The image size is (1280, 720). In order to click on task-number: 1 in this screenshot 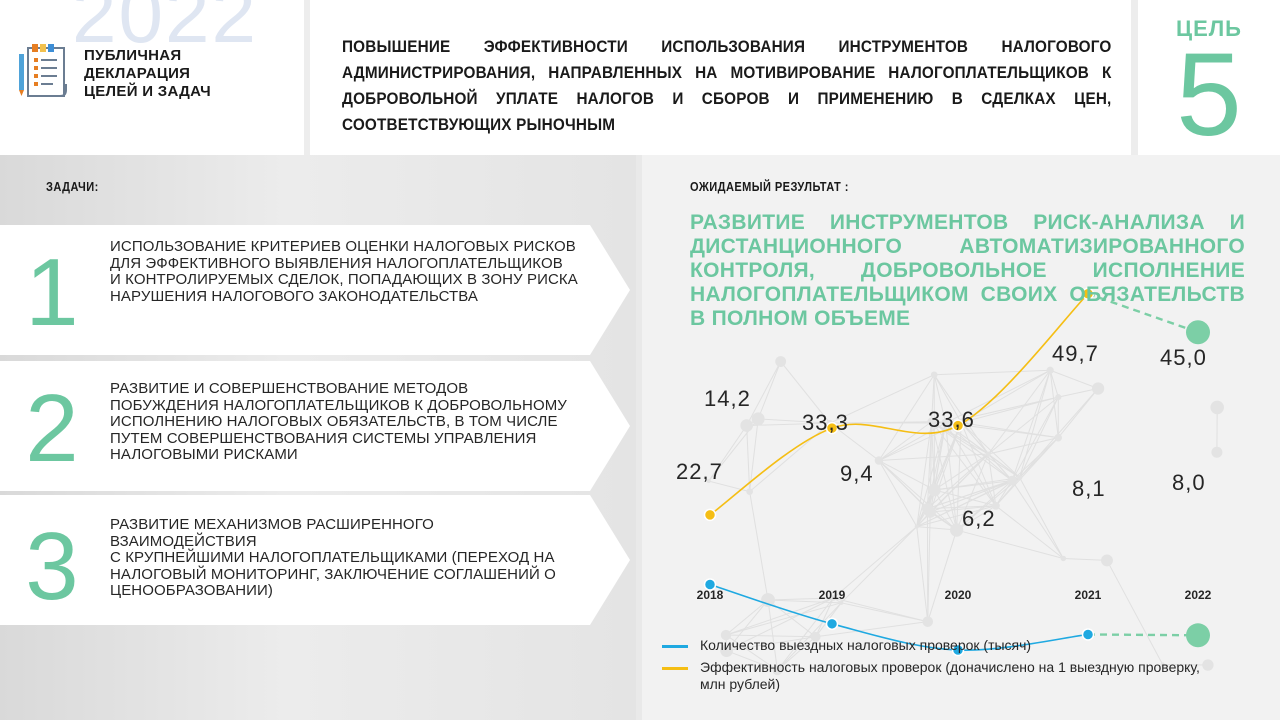, I will do `click(52, 292)`.